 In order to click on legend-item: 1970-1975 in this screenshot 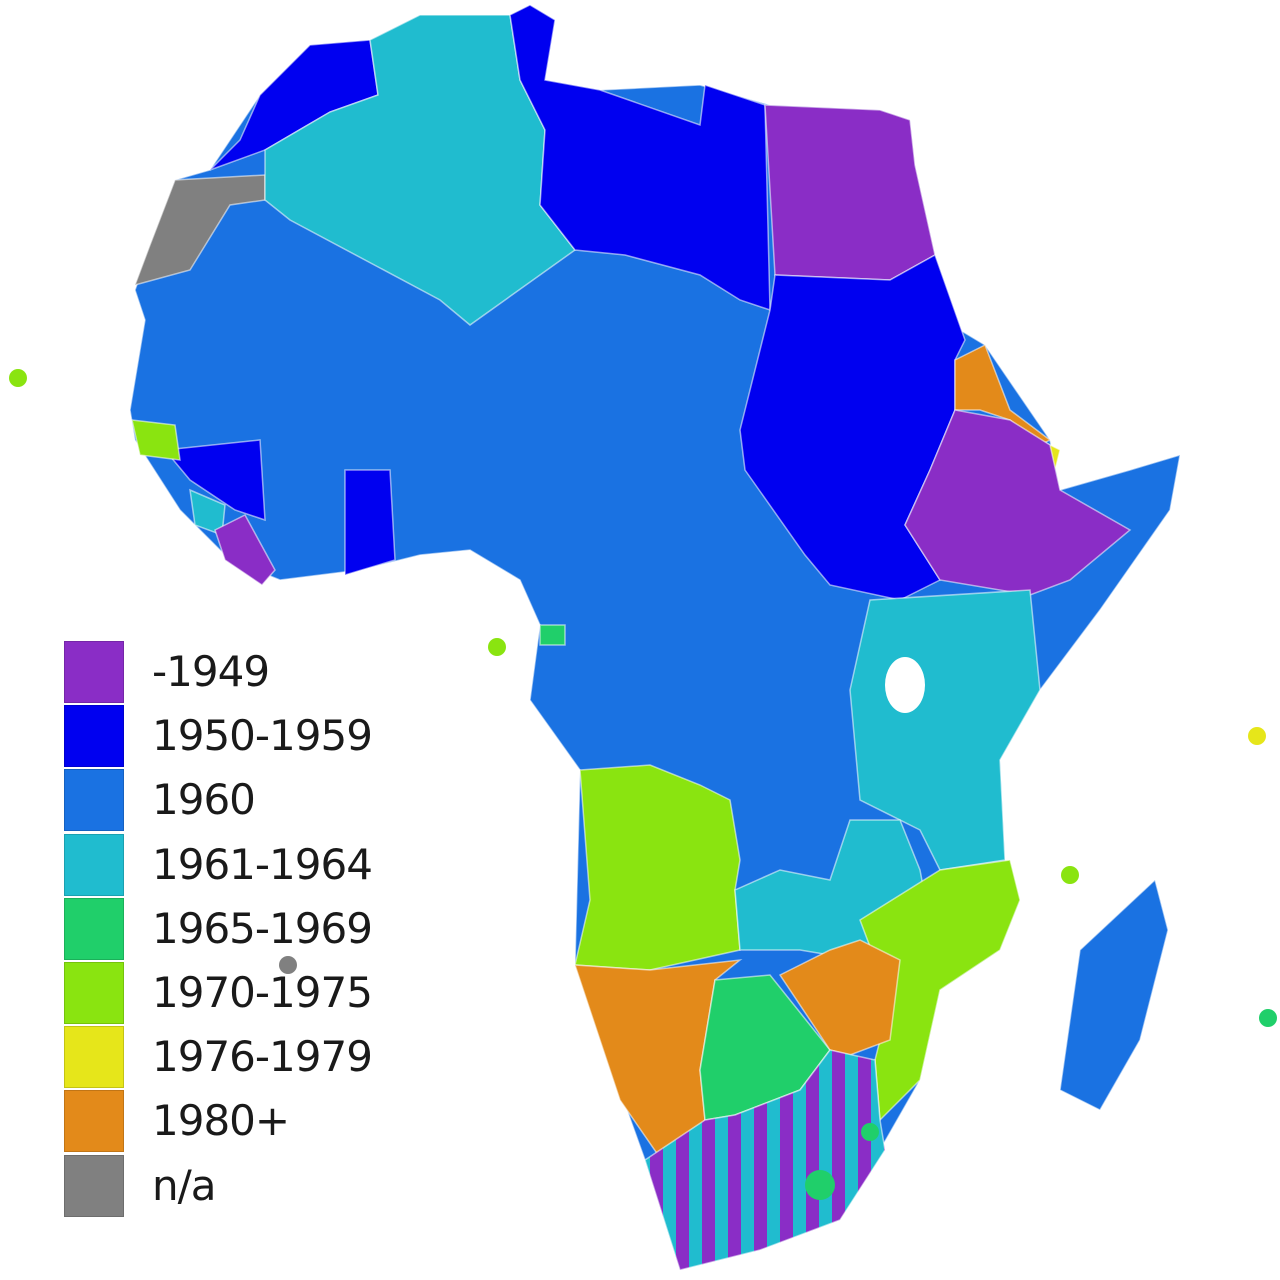, I will do `click(218, 993)`.